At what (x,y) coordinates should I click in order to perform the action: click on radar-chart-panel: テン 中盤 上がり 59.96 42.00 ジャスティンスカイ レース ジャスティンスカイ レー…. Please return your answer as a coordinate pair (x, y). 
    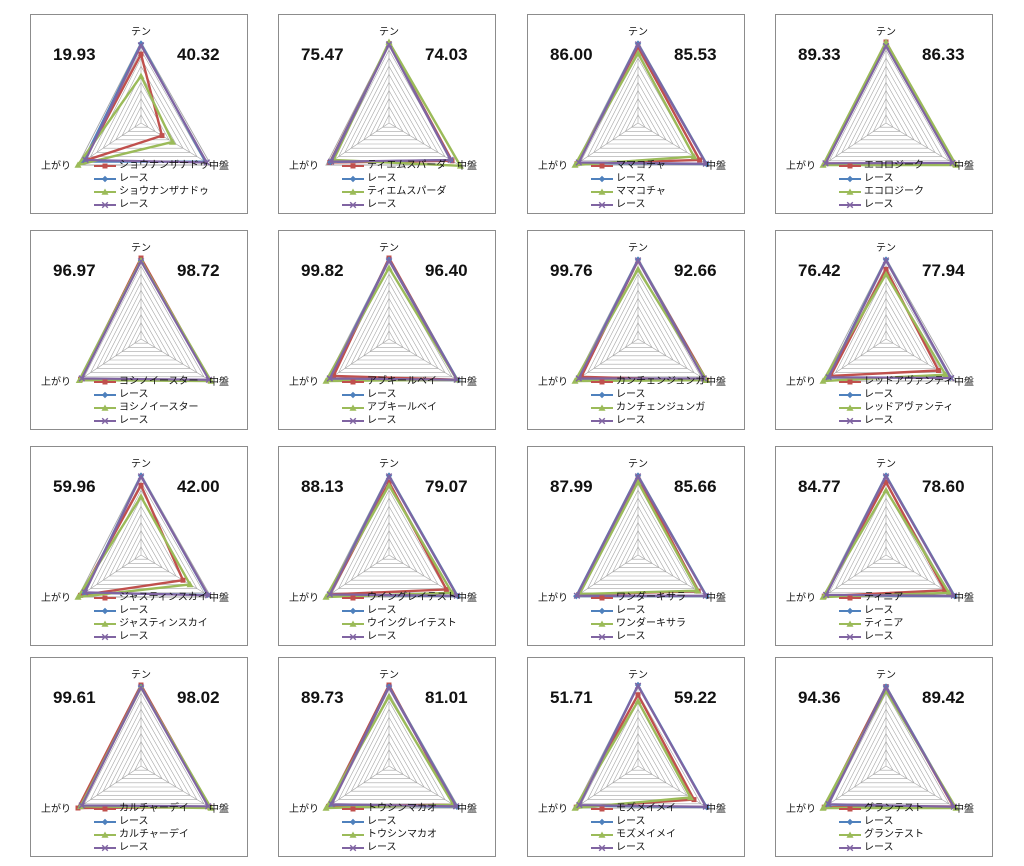
    Looking at the image, I should click on (139, 546).